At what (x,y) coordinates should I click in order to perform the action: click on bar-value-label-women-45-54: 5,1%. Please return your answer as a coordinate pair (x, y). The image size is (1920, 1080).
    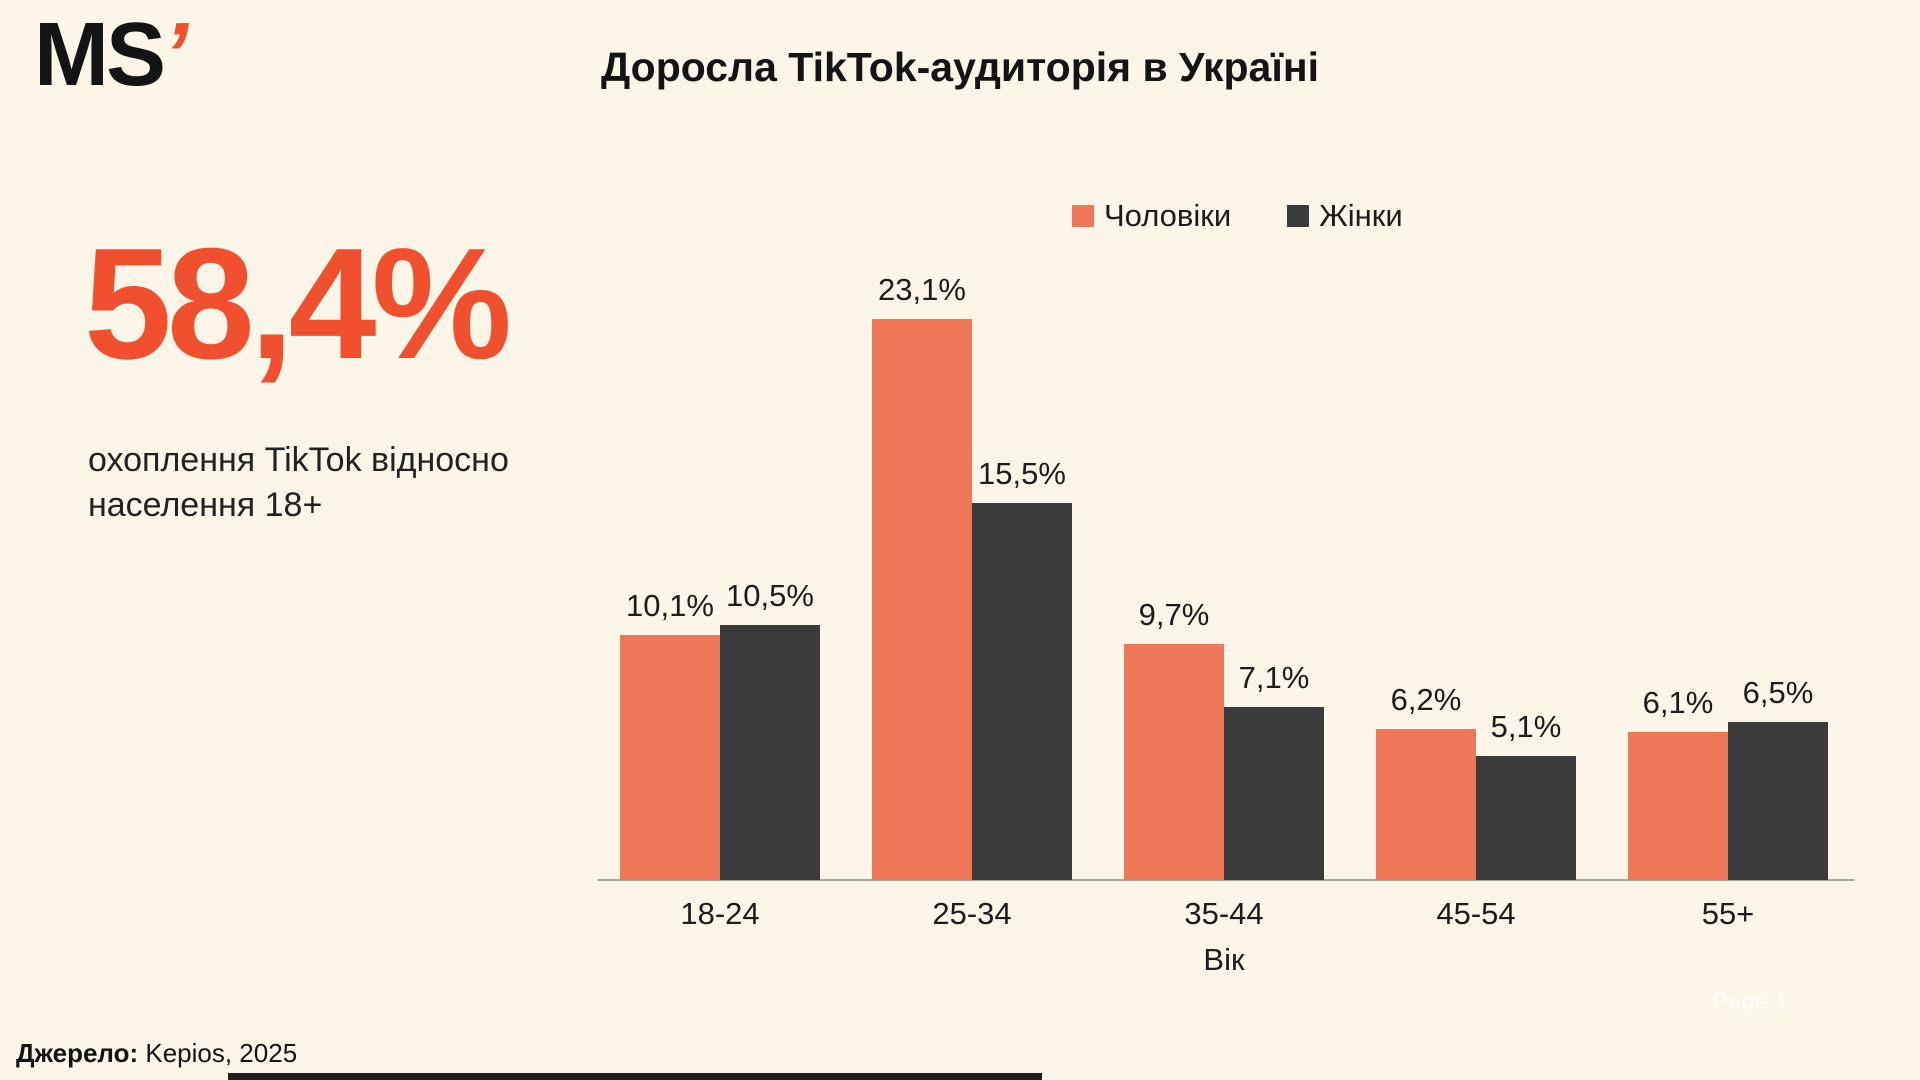
    Looking at the image, I should click on (1526, 726).